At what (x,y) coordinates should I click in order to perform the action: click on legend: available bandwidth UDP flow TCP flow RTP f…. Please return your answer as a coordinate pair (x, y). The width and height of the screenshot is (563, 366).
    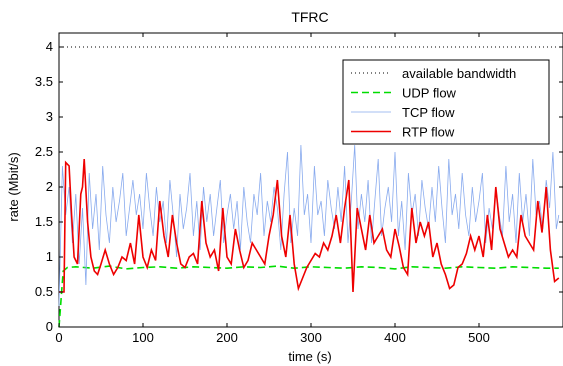
    Looking at the image, I should click on (446, 102).